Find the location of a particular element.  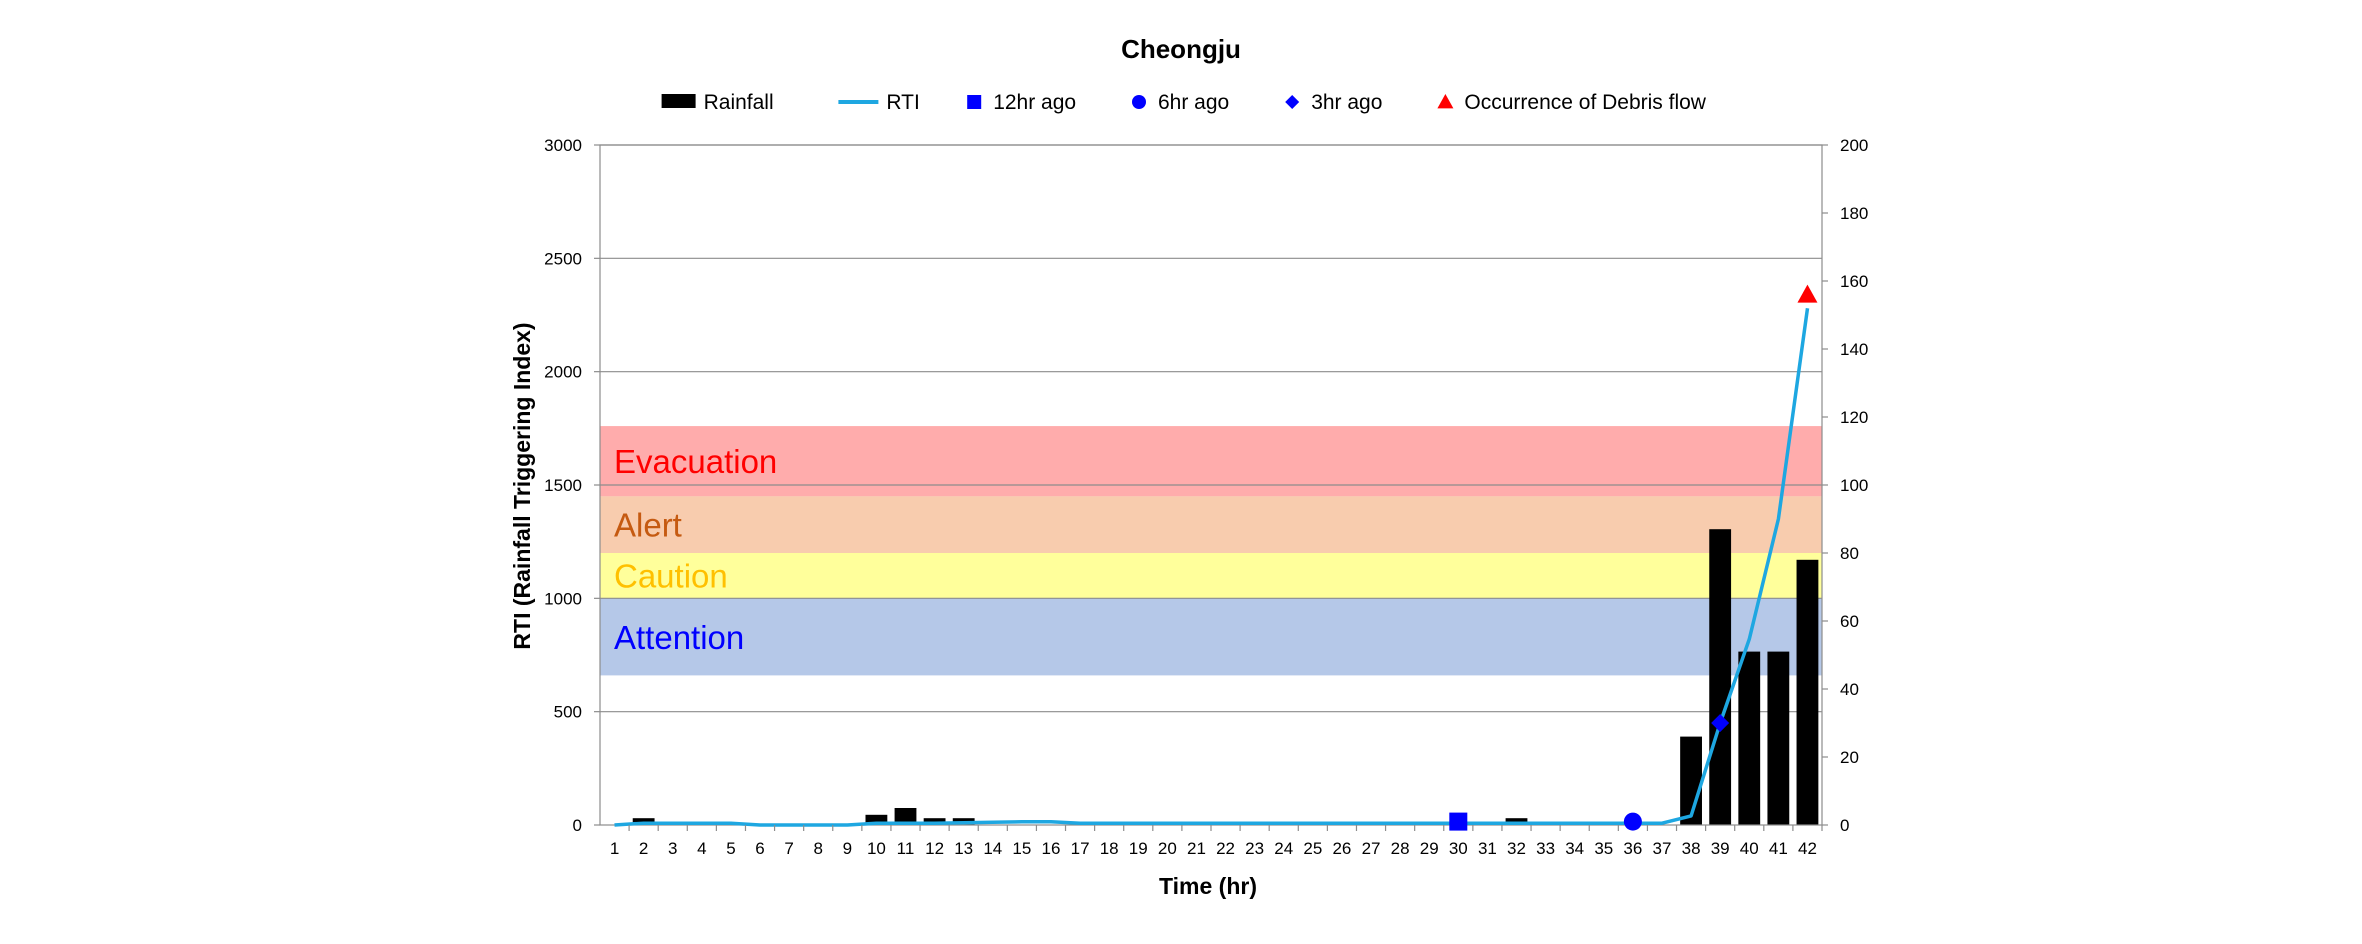

x-tick-label: 34 is located at coordinates (1574, 848).